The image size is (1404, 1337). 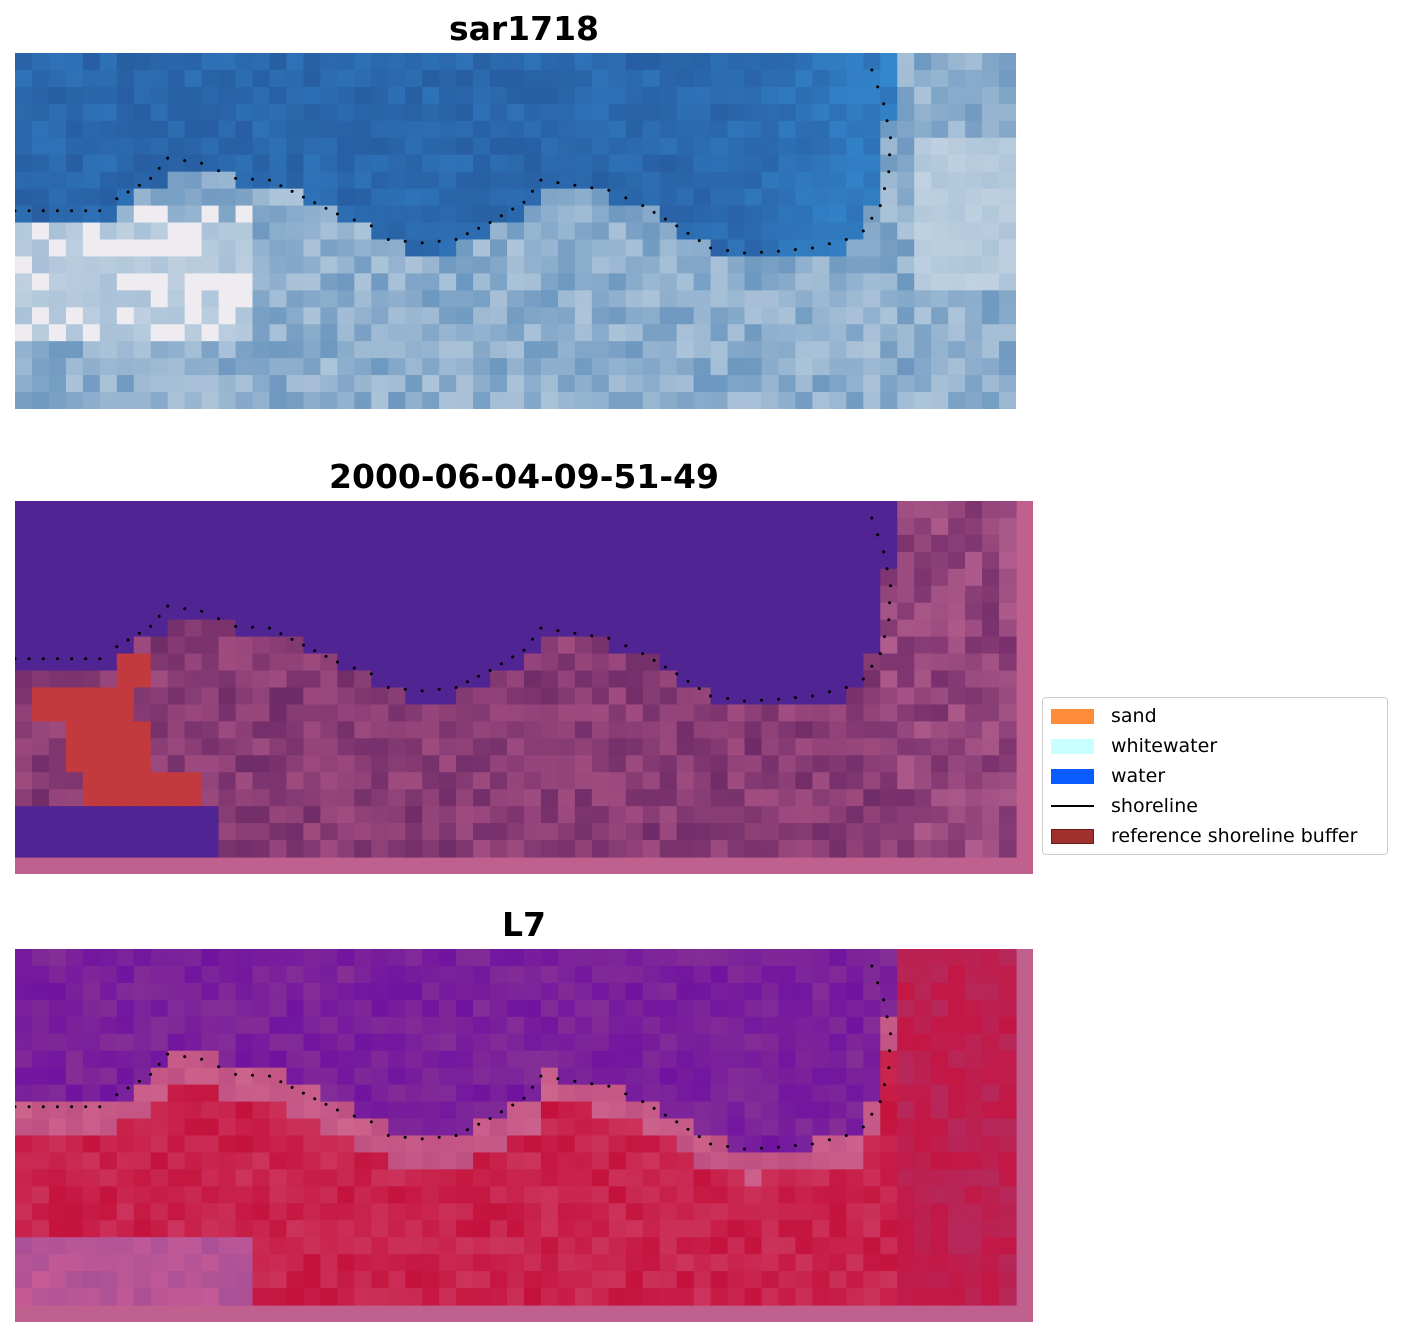 I want to click on legend-label-water: water, so click(x=1138, y=776).